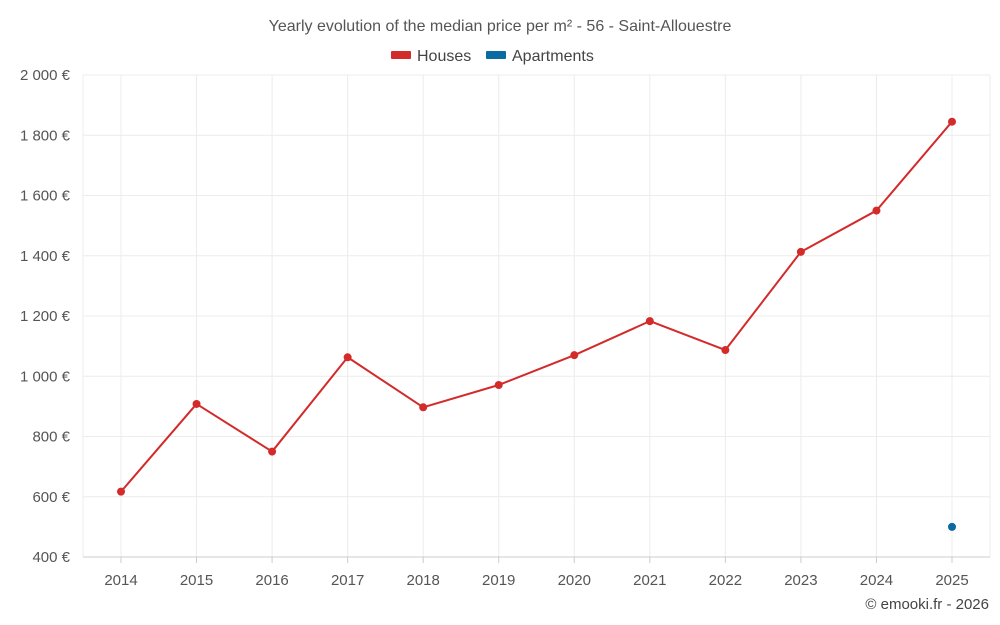 The width and height of the screenshot is (1000, 625). I want to click on legend-swatch-houses, so click(401, 55).